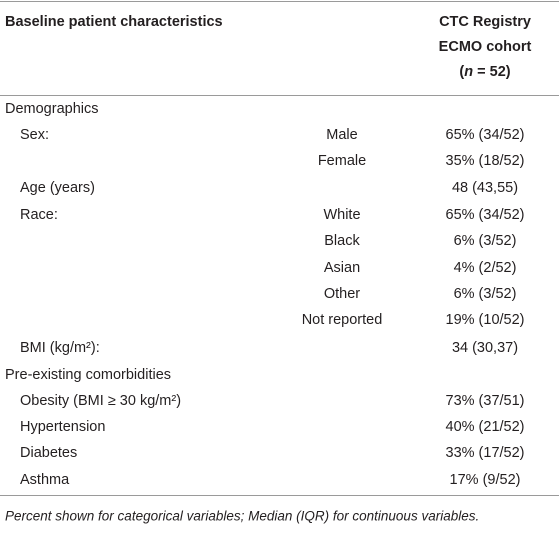 The height and width of the screenshot is (535, 559). I want to click on cell-value: 33% (17/52), so click(485, 453).